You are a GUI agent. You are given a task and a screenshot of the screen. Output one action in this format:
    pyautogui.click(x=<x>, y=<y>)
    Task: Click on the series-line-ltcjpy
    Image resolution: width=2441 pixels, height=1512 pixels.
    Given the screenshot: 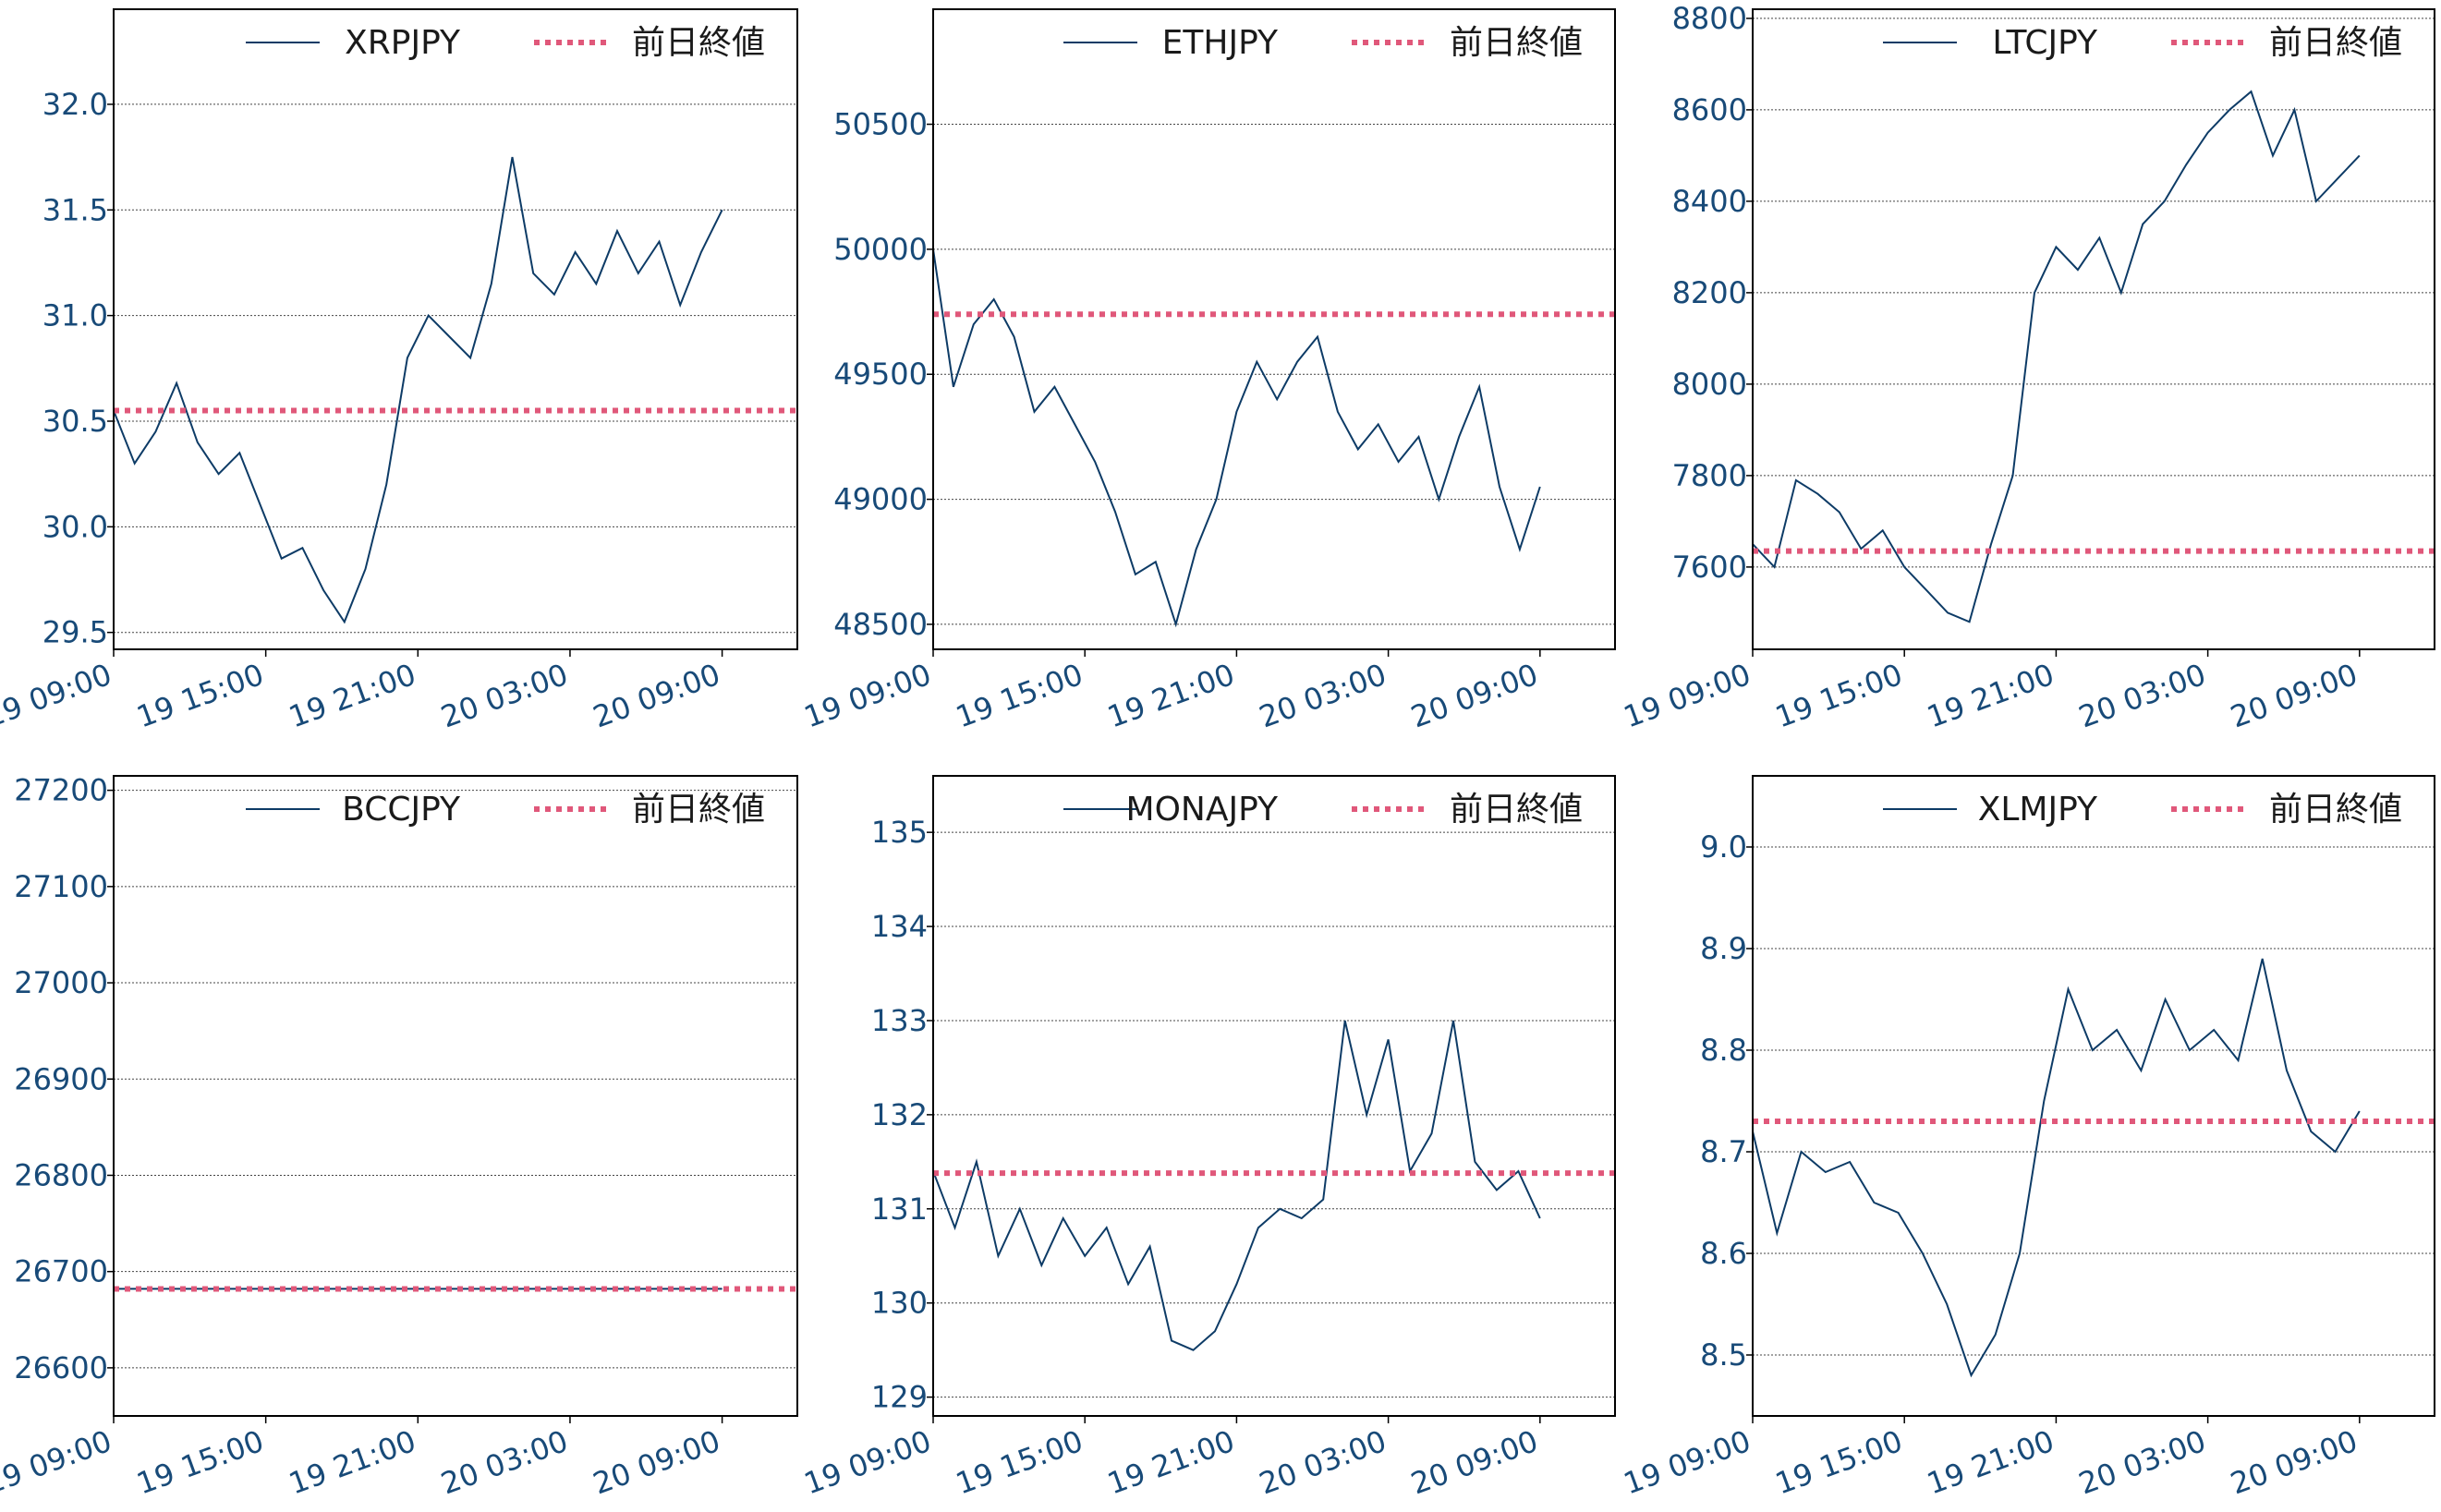 What is the action you would take?
    pyautogui.click(x=2056, y=356)
    